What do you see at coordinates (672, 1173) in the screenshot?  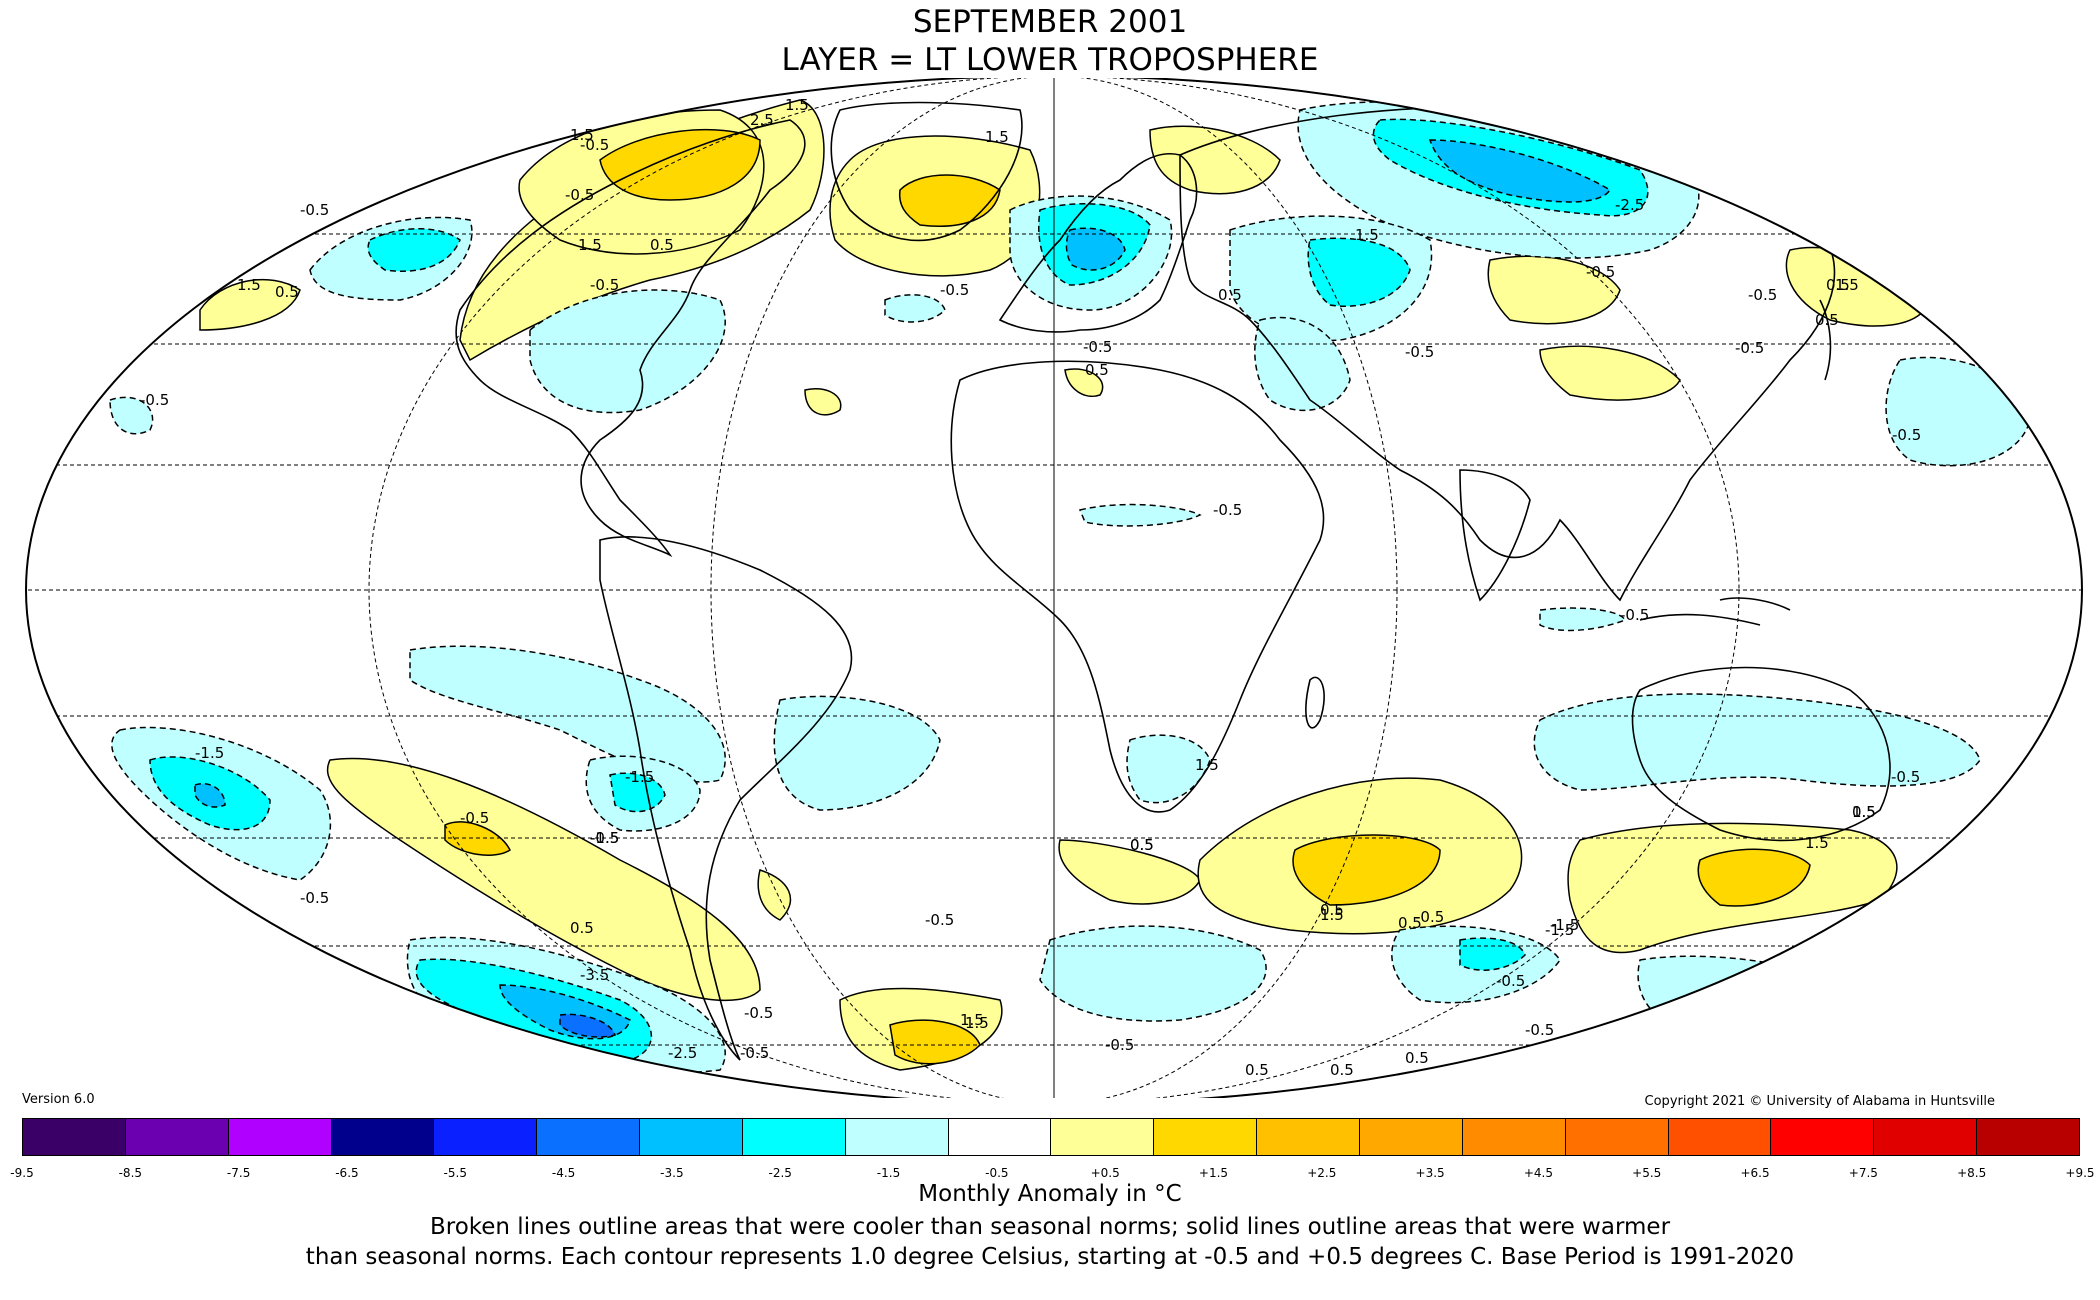 I see `color-legend-tick-label: -3.5` at bounding box center [672, 1173].